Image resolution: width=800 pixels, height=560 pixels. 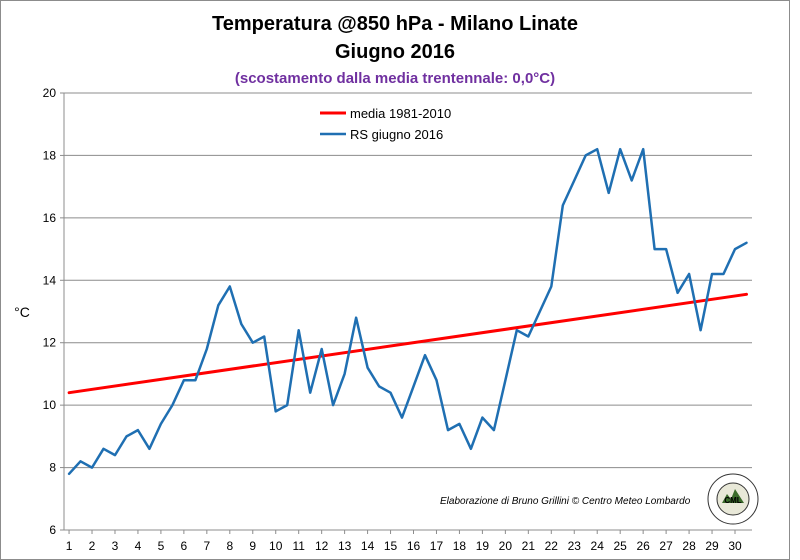 What do you see at coordinates (483, 546) in the screenshot?
I see `tick-label-x-19: 19` at bounding box center [483, 546].